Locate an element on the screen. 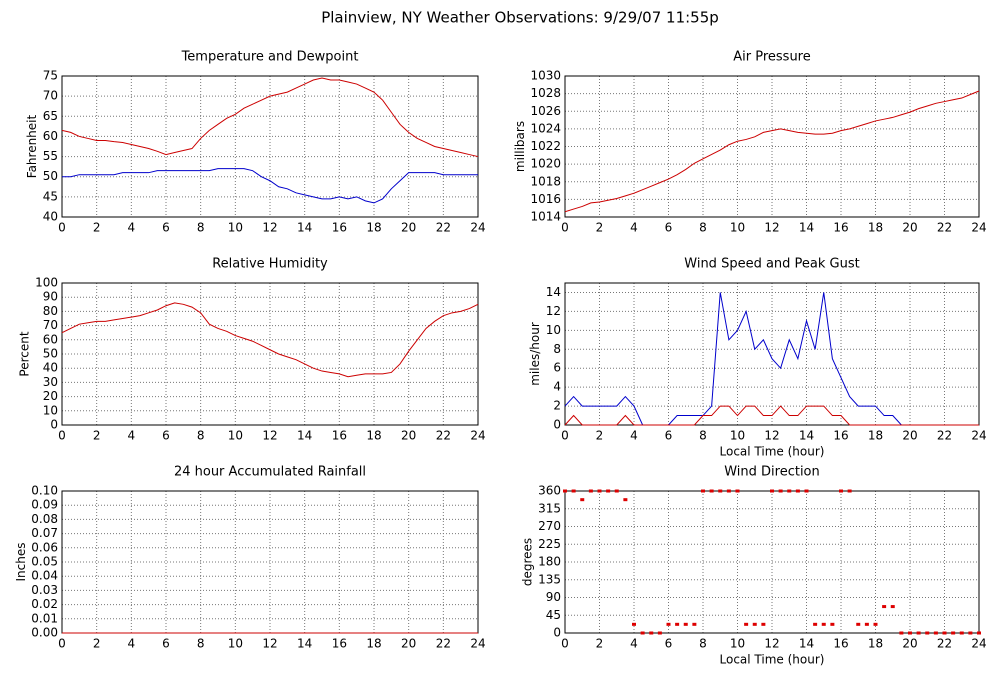 Image resolution: width=1000 pixels, height=680 pixels. chart-title: Air Pressure is located at coordinates (772, 57).